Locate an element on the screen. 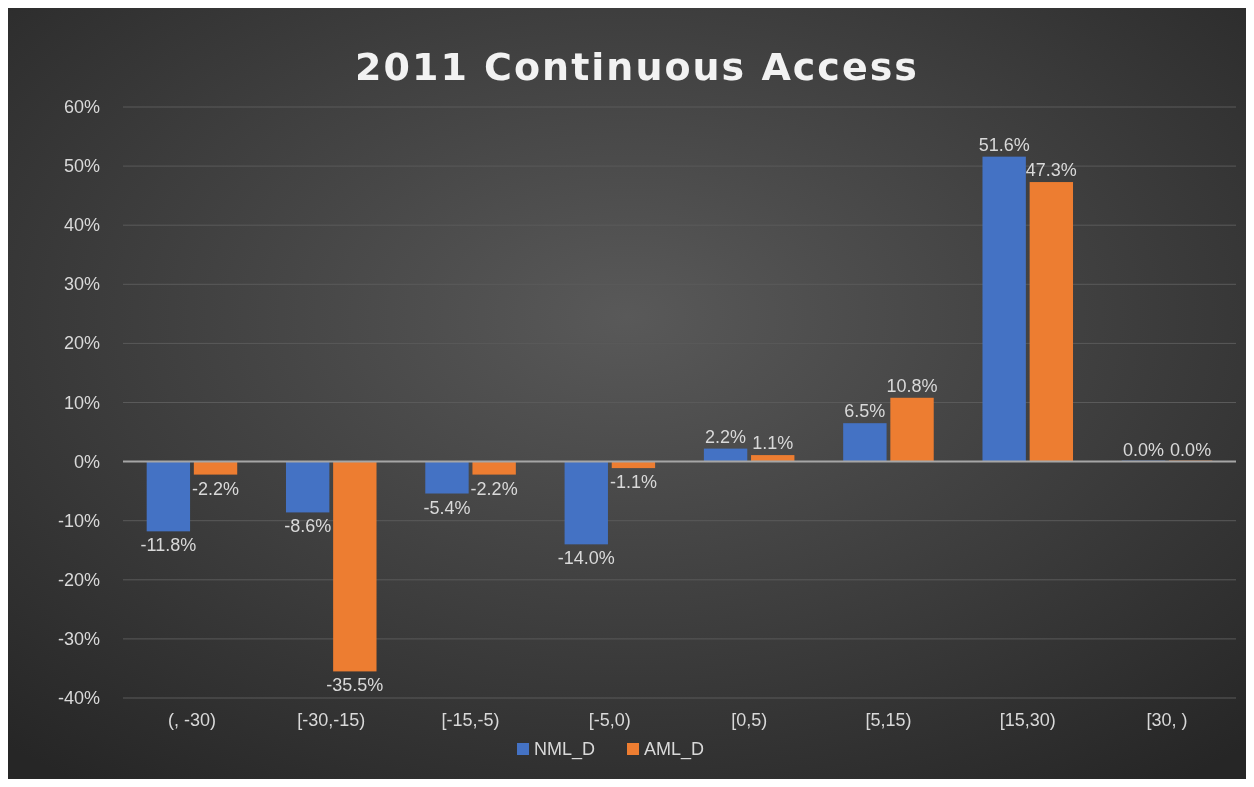 The height and width of the screenshot is (787, 1254). data-label: 51.6% is located at coordinates (1004, 144).